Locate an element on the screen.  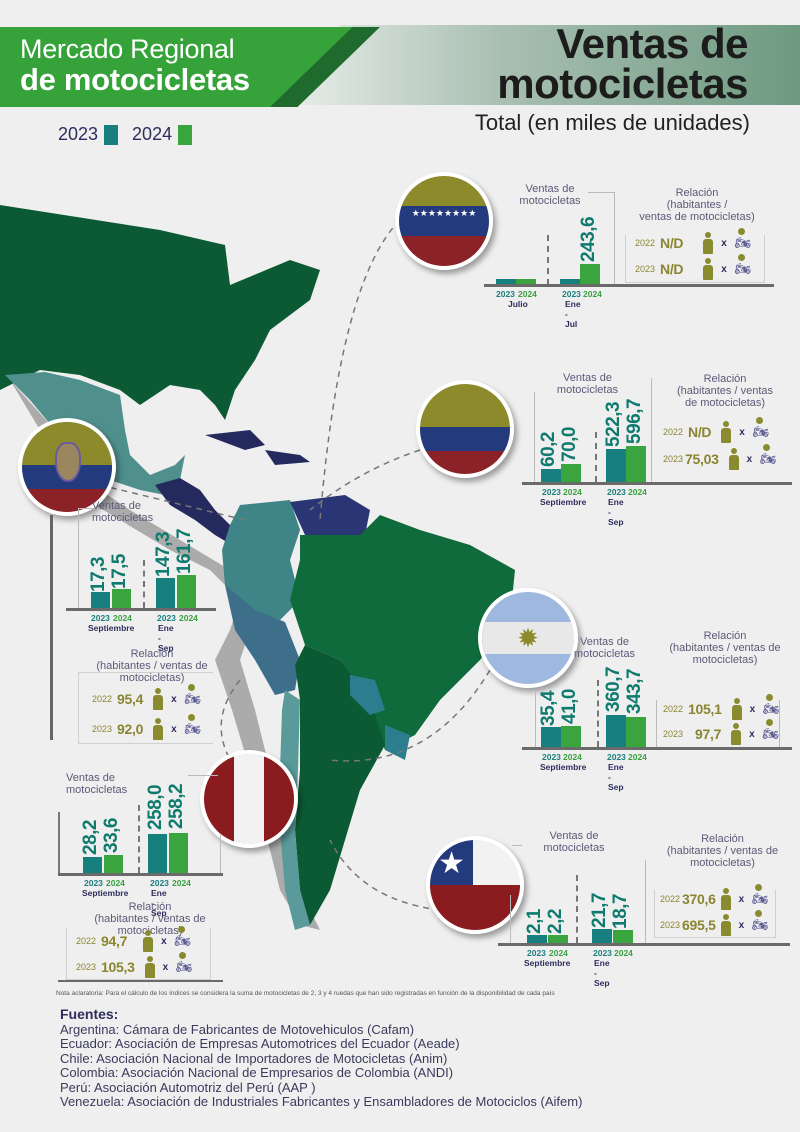
usa-shape is located at coordinates (160, 312).